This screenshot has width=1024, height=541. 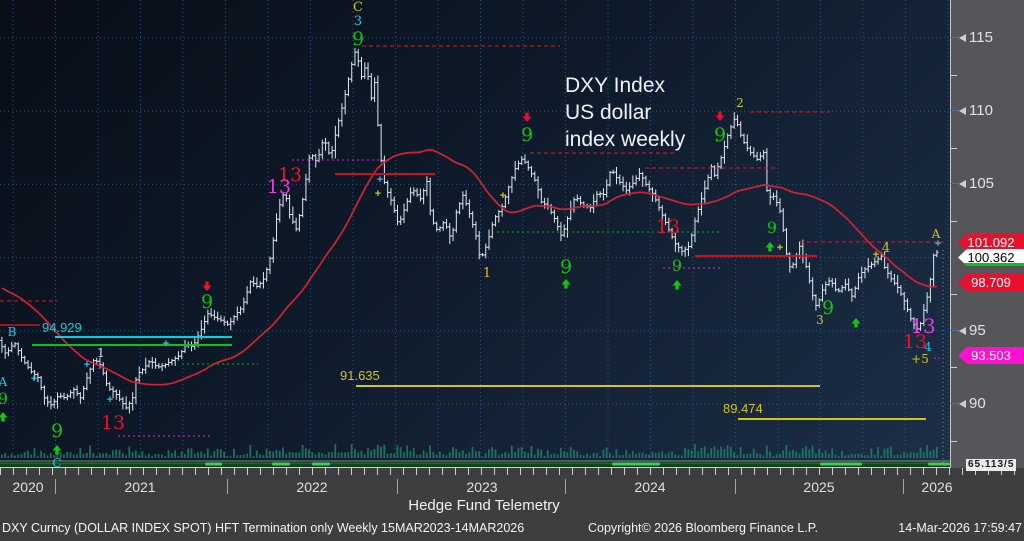 I want to click on chart-title-line3: index weekly, so click(x=625, y=139).